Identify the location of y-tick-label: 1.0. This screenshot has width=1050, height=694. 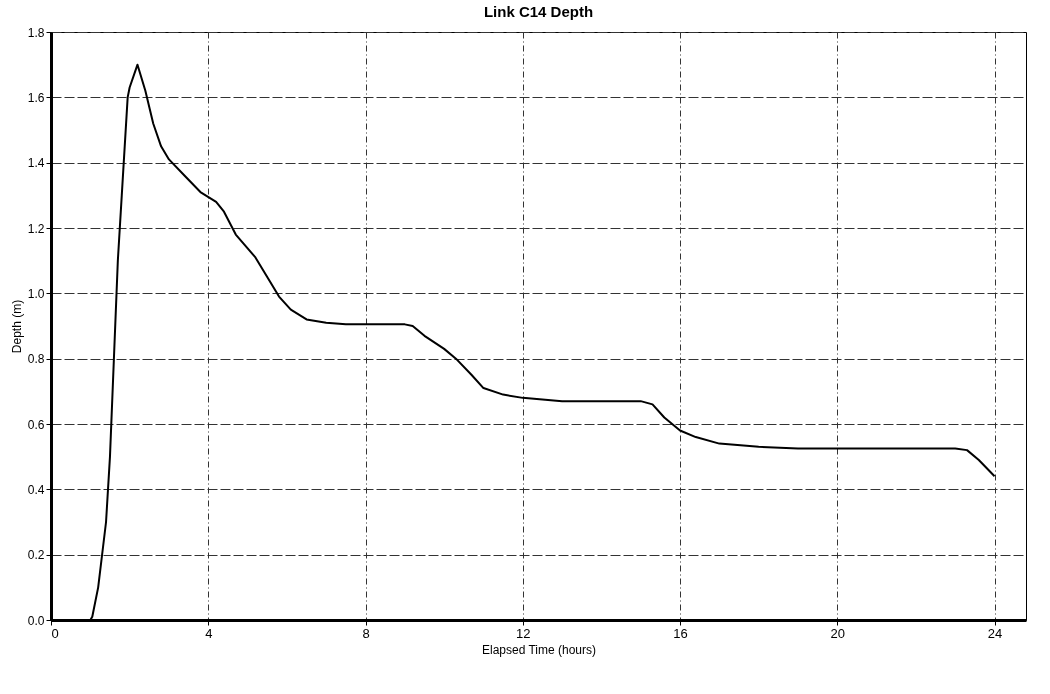
(36, 293).